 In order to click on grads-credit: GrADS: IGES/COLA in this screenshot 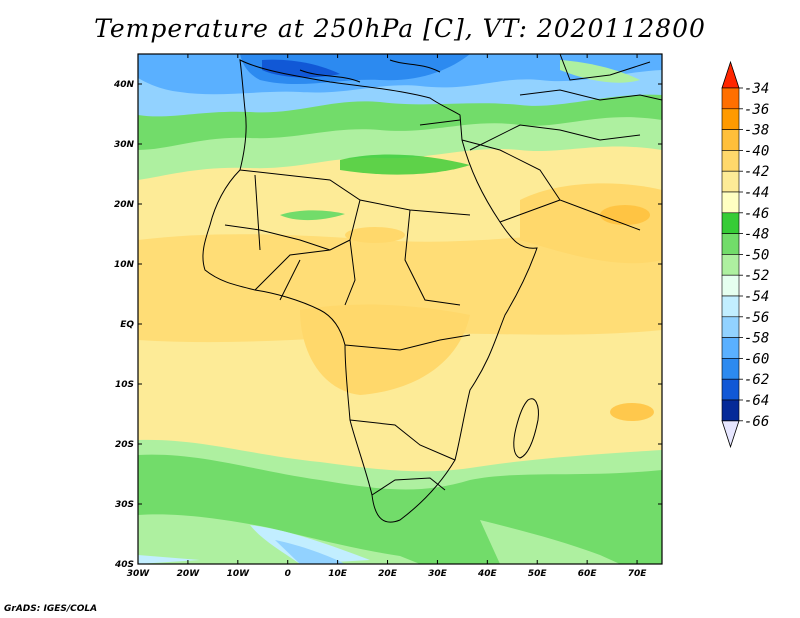, I will do `click(51, 609)`.